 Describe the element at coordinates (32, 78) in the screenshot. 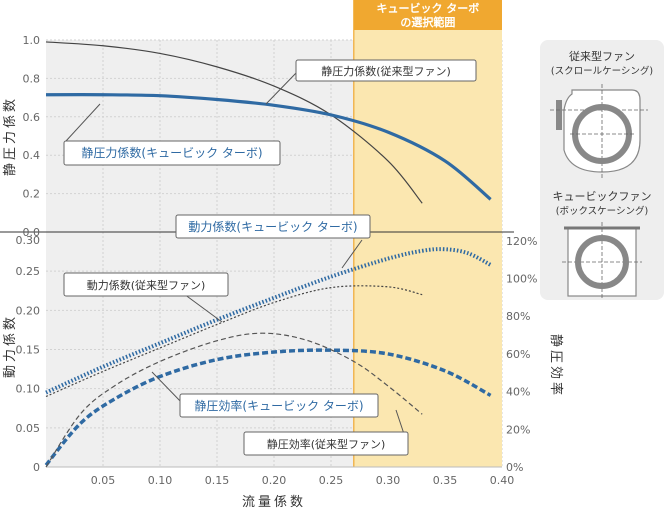

I see `upper-y-tick-label: 0.8` at that location.